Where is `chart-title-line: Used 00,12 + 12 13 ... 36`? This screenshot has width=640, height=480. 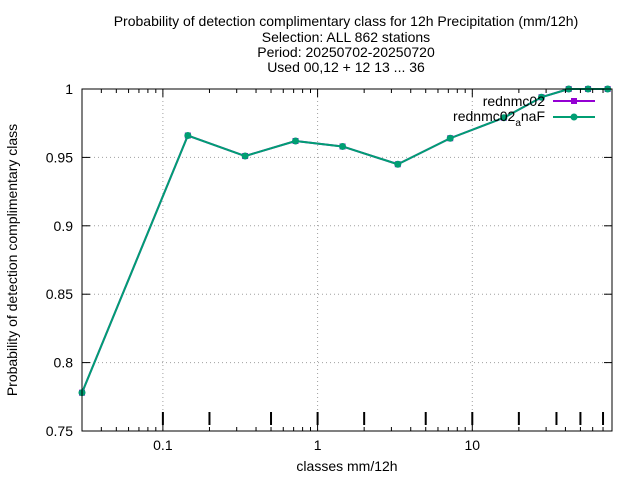 chart-title-line: Used 00,12 + 12 13 ... 36 is located at coordinates (346, 67).